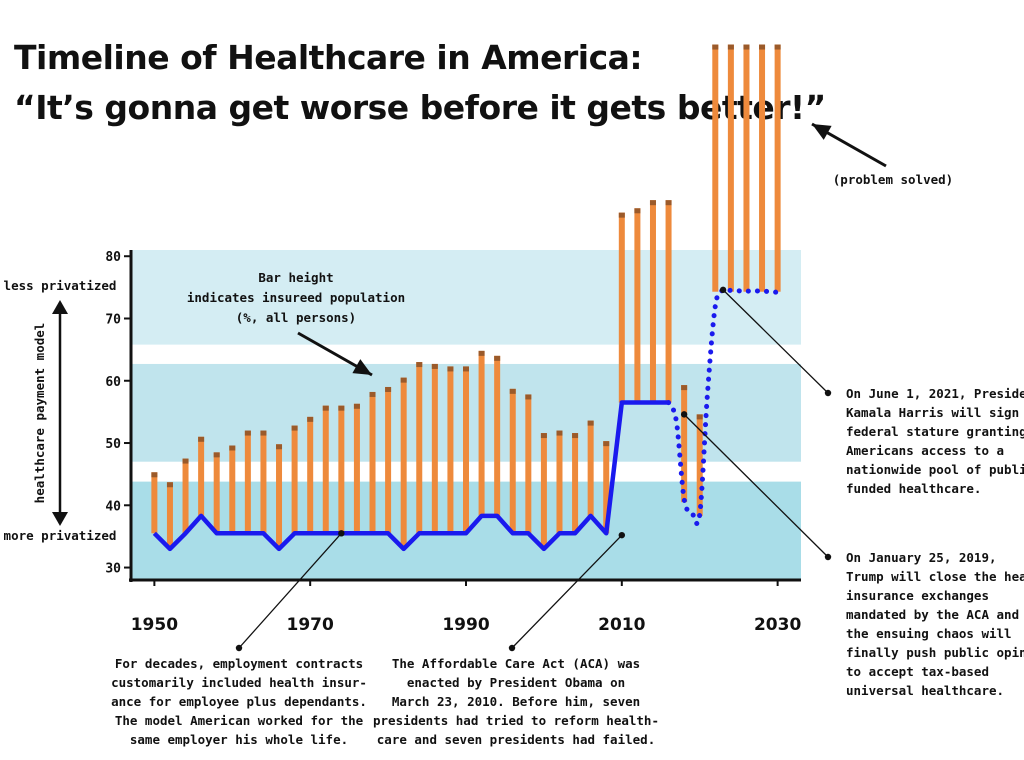 The image size is (1024, 760). Describe the element at coordinates (154, 625) in the screenshot. I see `x-tick-label-1950: 1950` at that location.